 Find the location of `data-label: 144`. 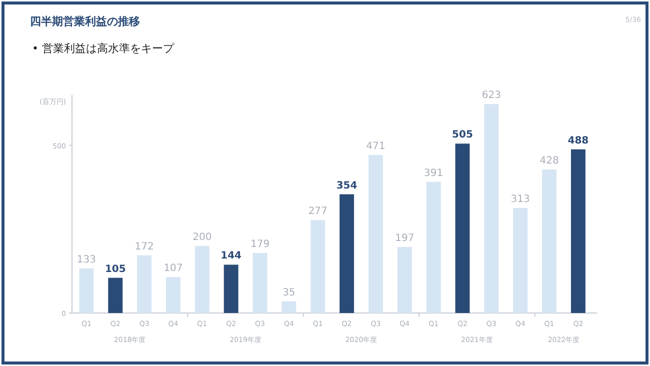

data-label: 144 is located at coordinates (231, 256).